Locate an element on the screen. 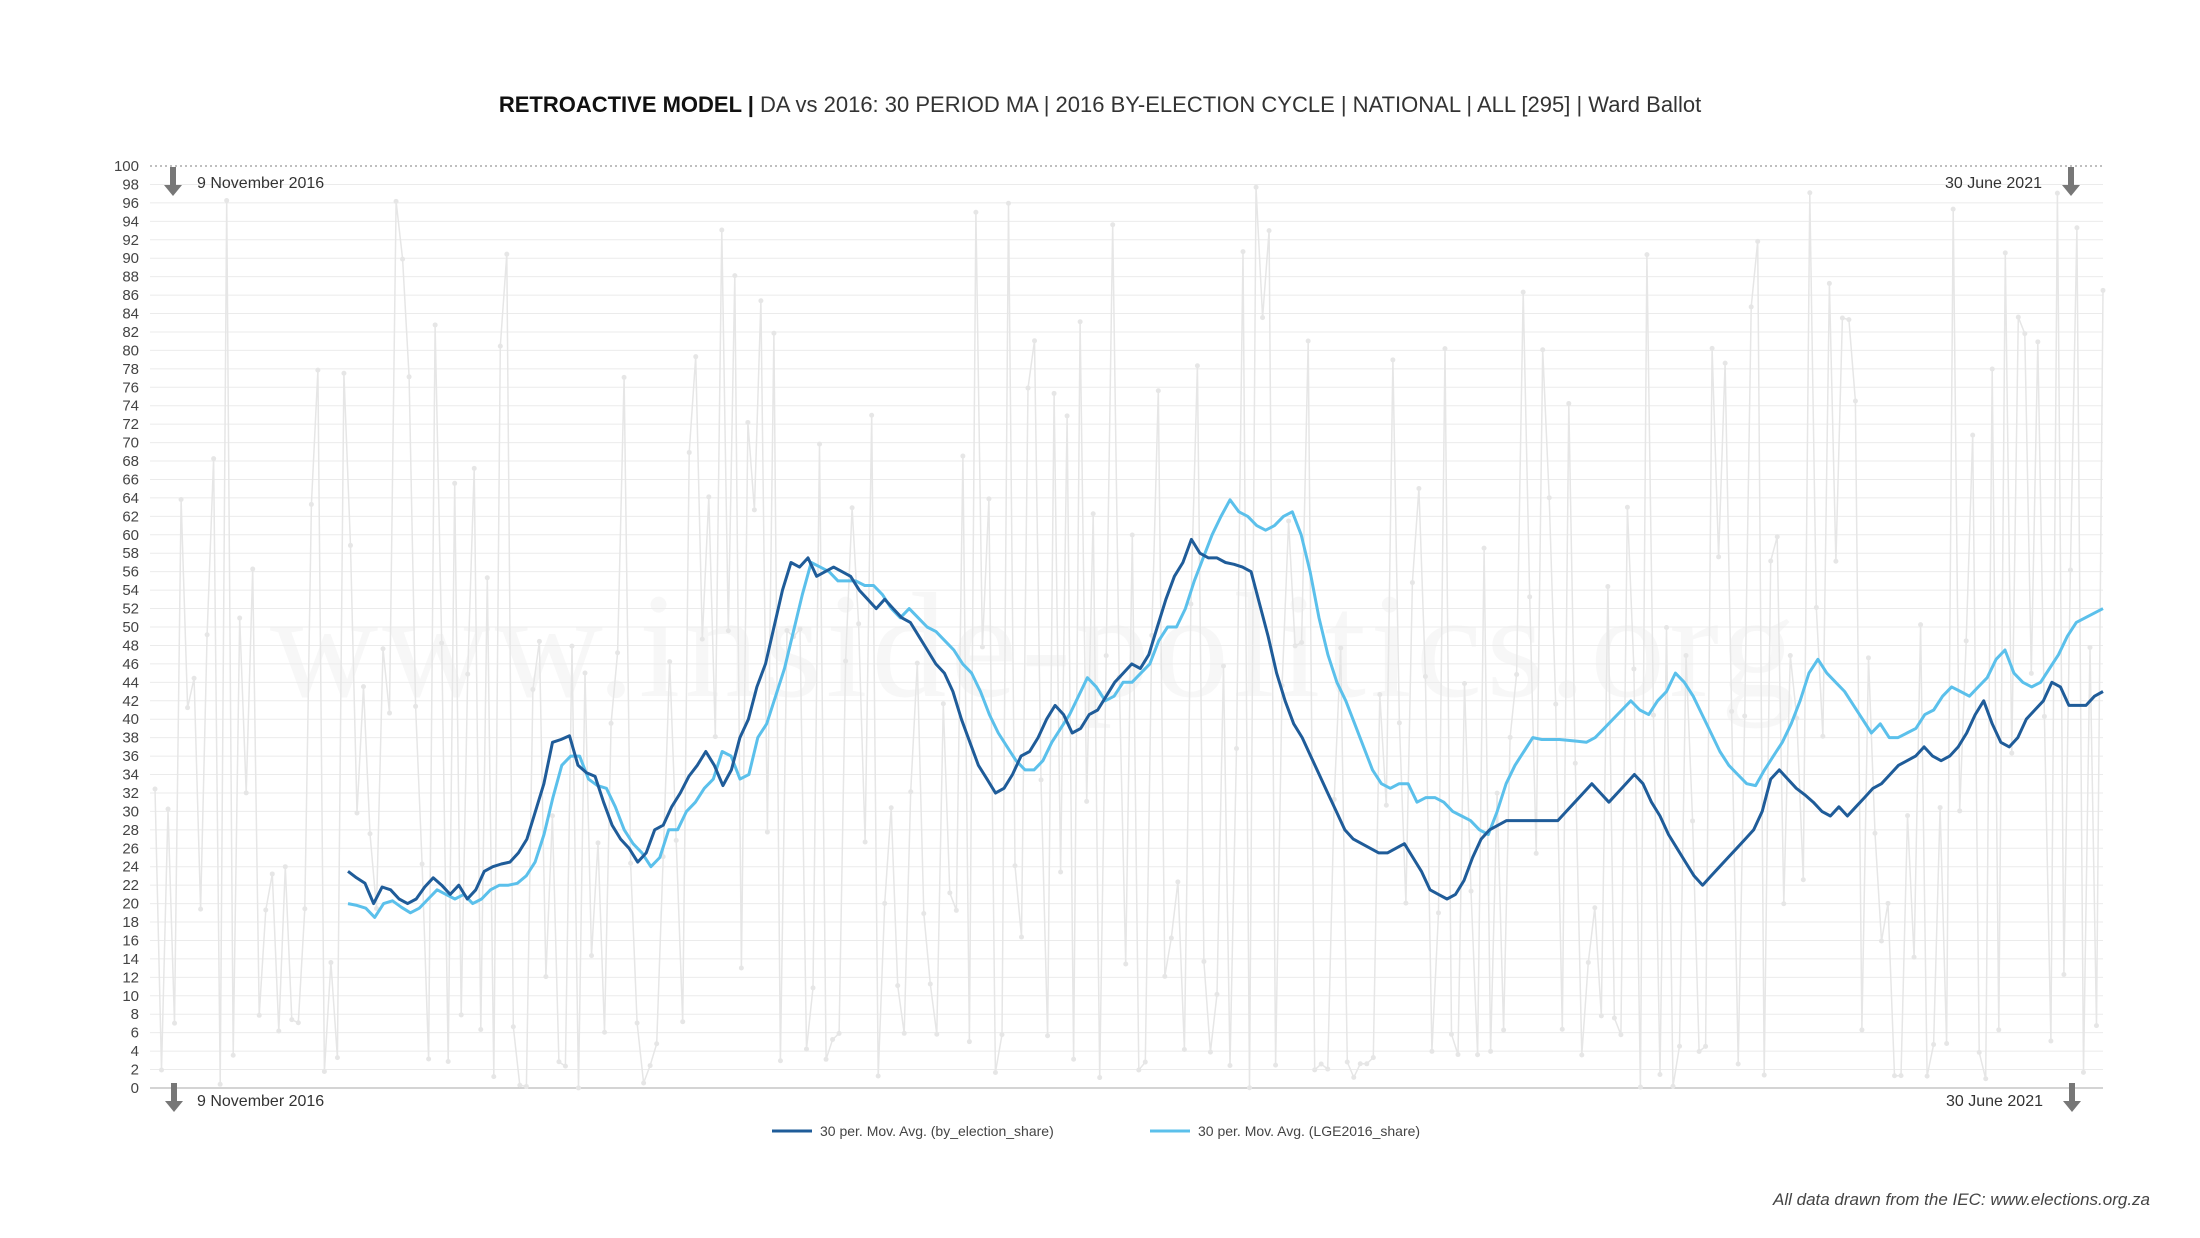 The height and width of the screenshot is (1238, 2200). y-tick-label: 36 is located at coordinates (130, 756).